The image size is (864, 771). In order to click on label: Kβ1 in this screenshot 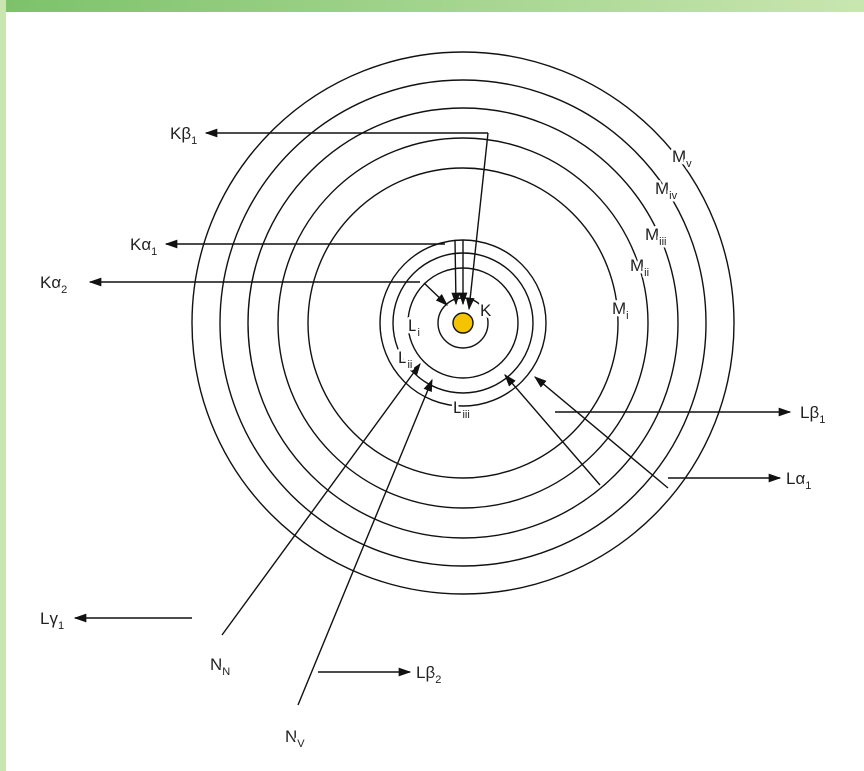, I will do `click(183, 135)`.